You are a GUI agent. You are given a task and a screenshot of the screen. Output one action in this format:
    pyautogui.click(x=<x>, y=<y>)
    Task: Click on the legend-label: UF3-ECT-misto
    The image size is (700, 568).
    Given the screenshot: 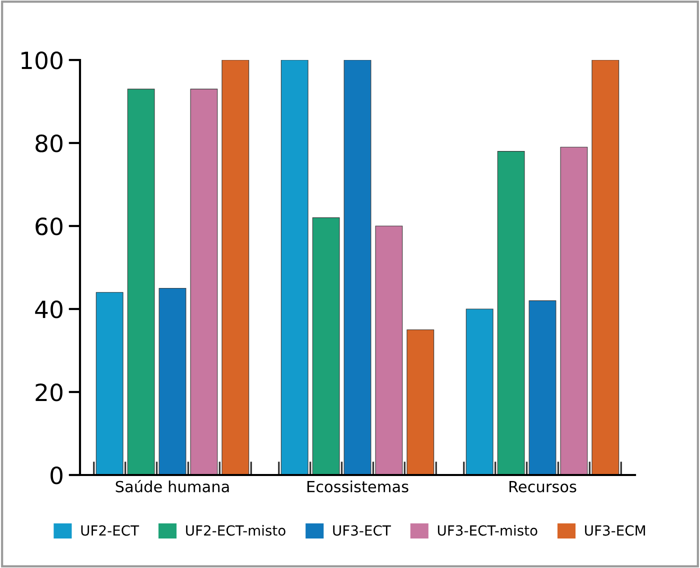 What is the action you would take?
    pyautogui.click(x=488, y=530)
    